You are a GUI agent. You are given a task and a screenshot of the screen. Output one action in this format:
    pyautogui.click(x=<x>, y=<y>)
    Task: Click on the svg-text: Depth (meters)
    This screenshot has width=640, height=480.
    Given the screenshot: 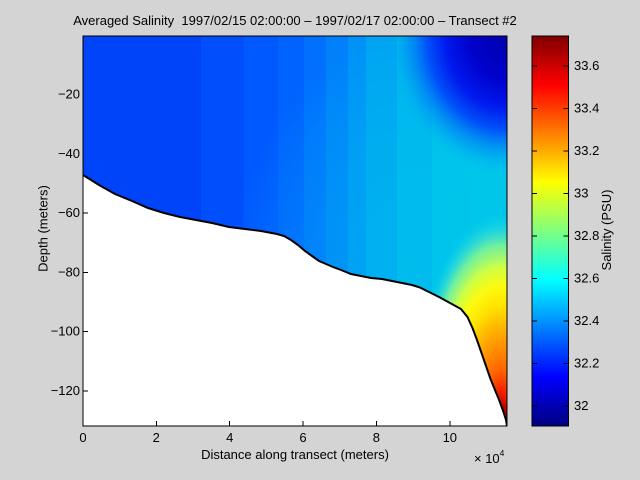 What is the action you would take?
    pyautogui.click(x=43, y=228)
    